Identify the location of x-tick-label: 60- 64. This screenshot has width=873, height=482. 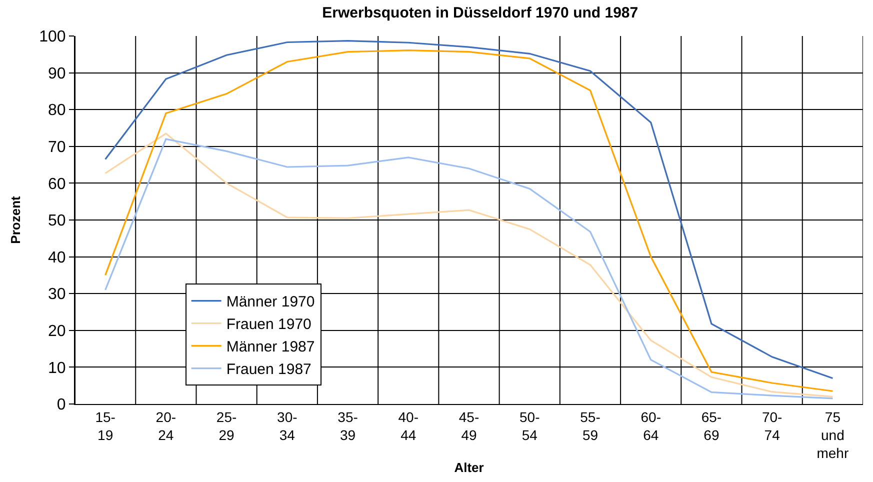
(651, 425).